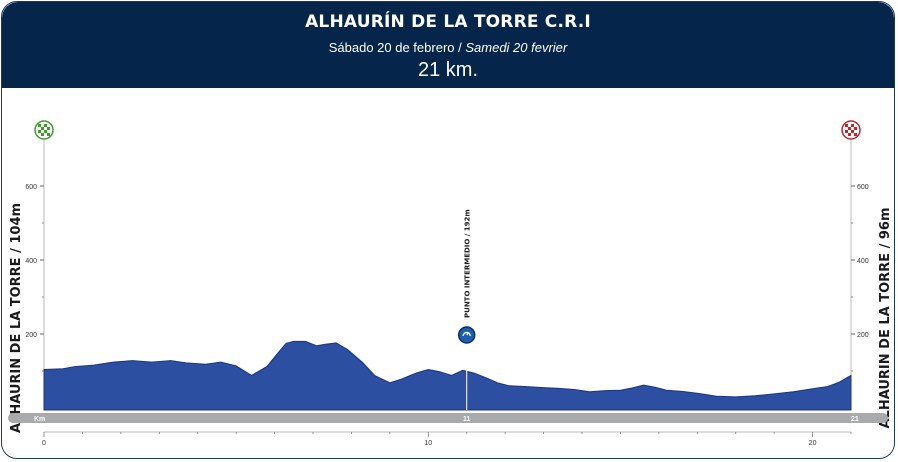  Describe the element at coordinates (885, 317) in the screenshot. I see `finish-location-label: ALHAURIN DE LA TORRE / 96m` at that location.